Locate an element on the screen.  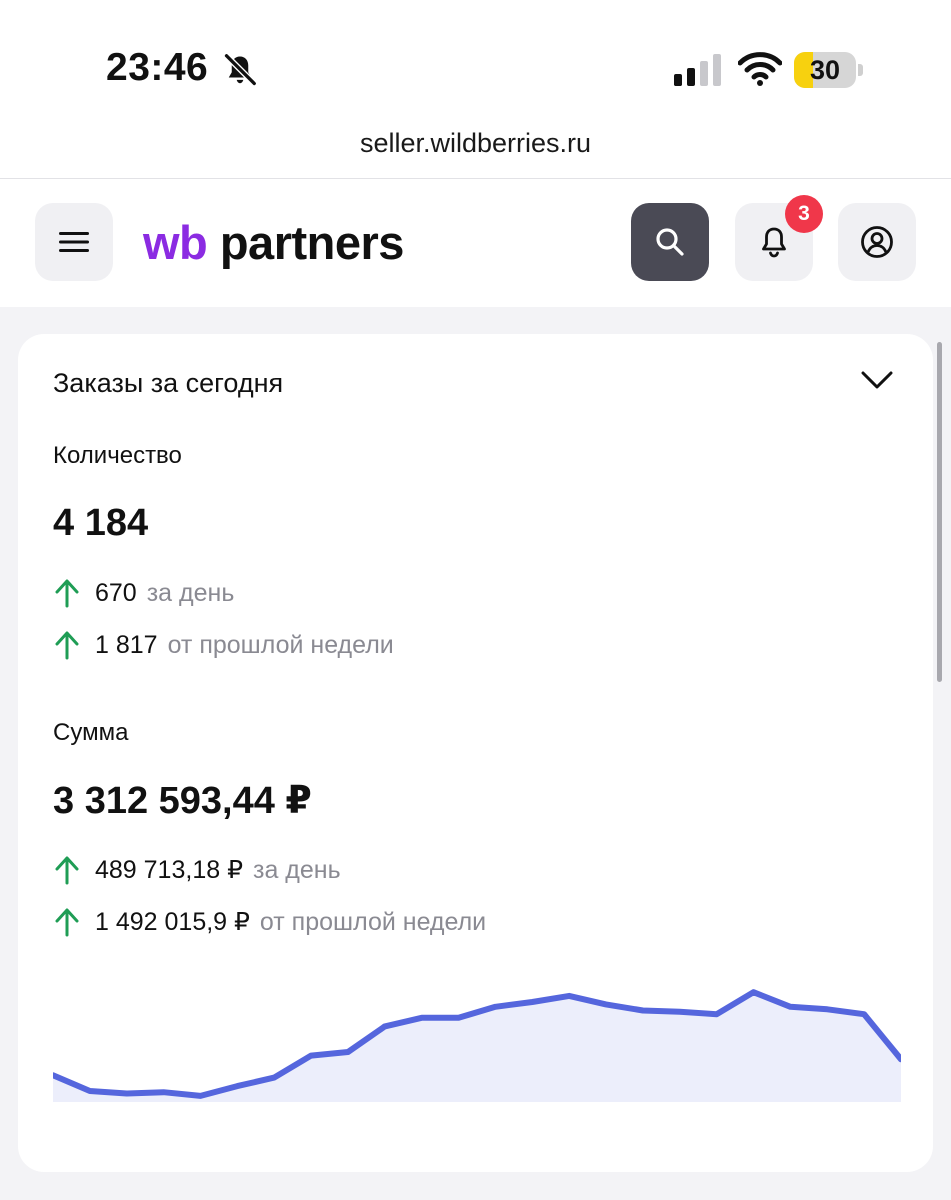
sparkline-series-line is located at coordinates (477, 1044).